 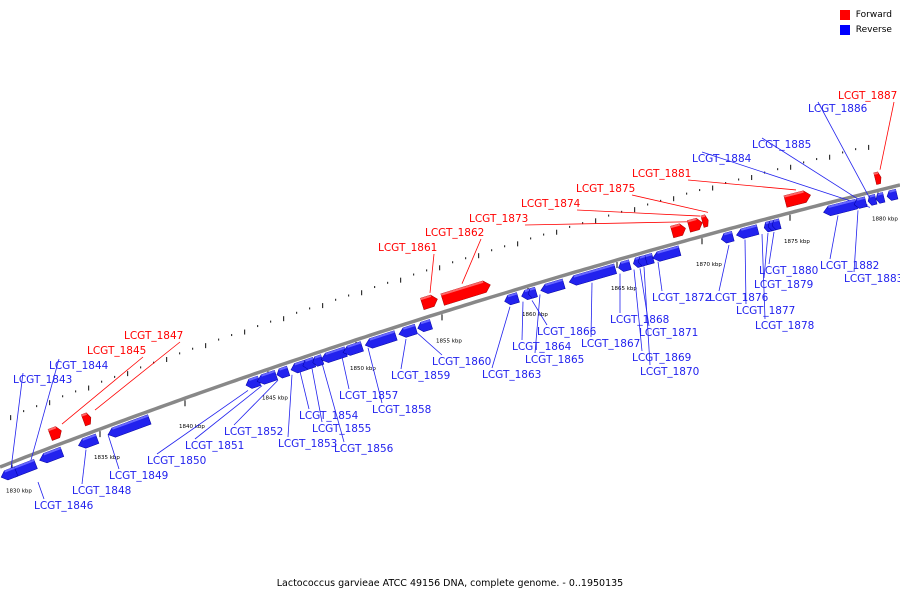 I want to click on gene-label: LCGT_1845, so click(x=116, y=351).